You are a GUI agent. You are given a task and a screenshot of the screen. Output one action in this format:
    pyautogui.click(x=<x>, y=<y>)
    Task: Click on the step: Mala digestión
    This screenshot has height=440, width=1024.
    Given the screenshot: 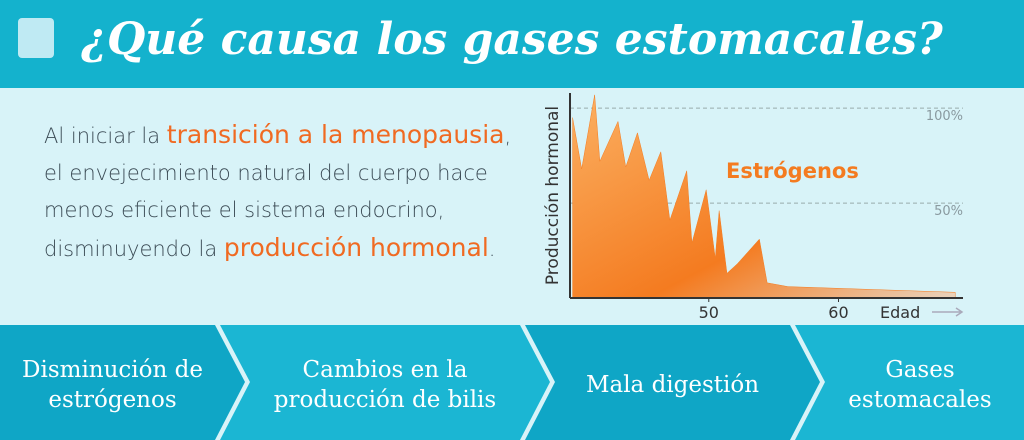 What is the action you would take?
    pyautogui.click(x=672, y=385)
    